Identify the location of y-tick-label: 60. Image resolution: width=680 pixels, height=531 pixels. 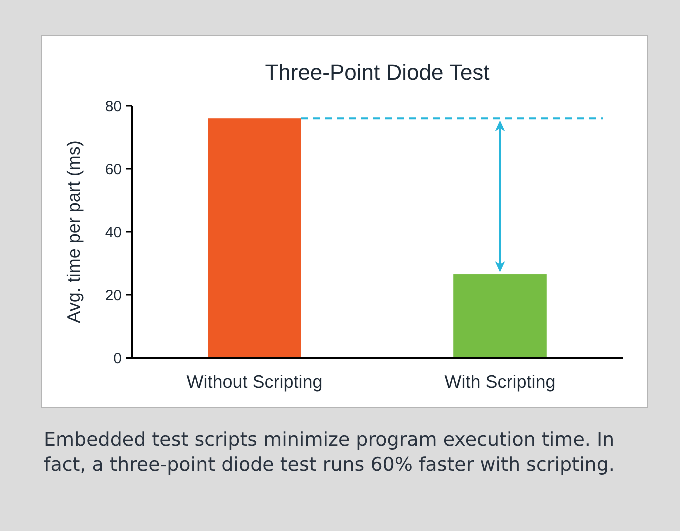
(113, 169).